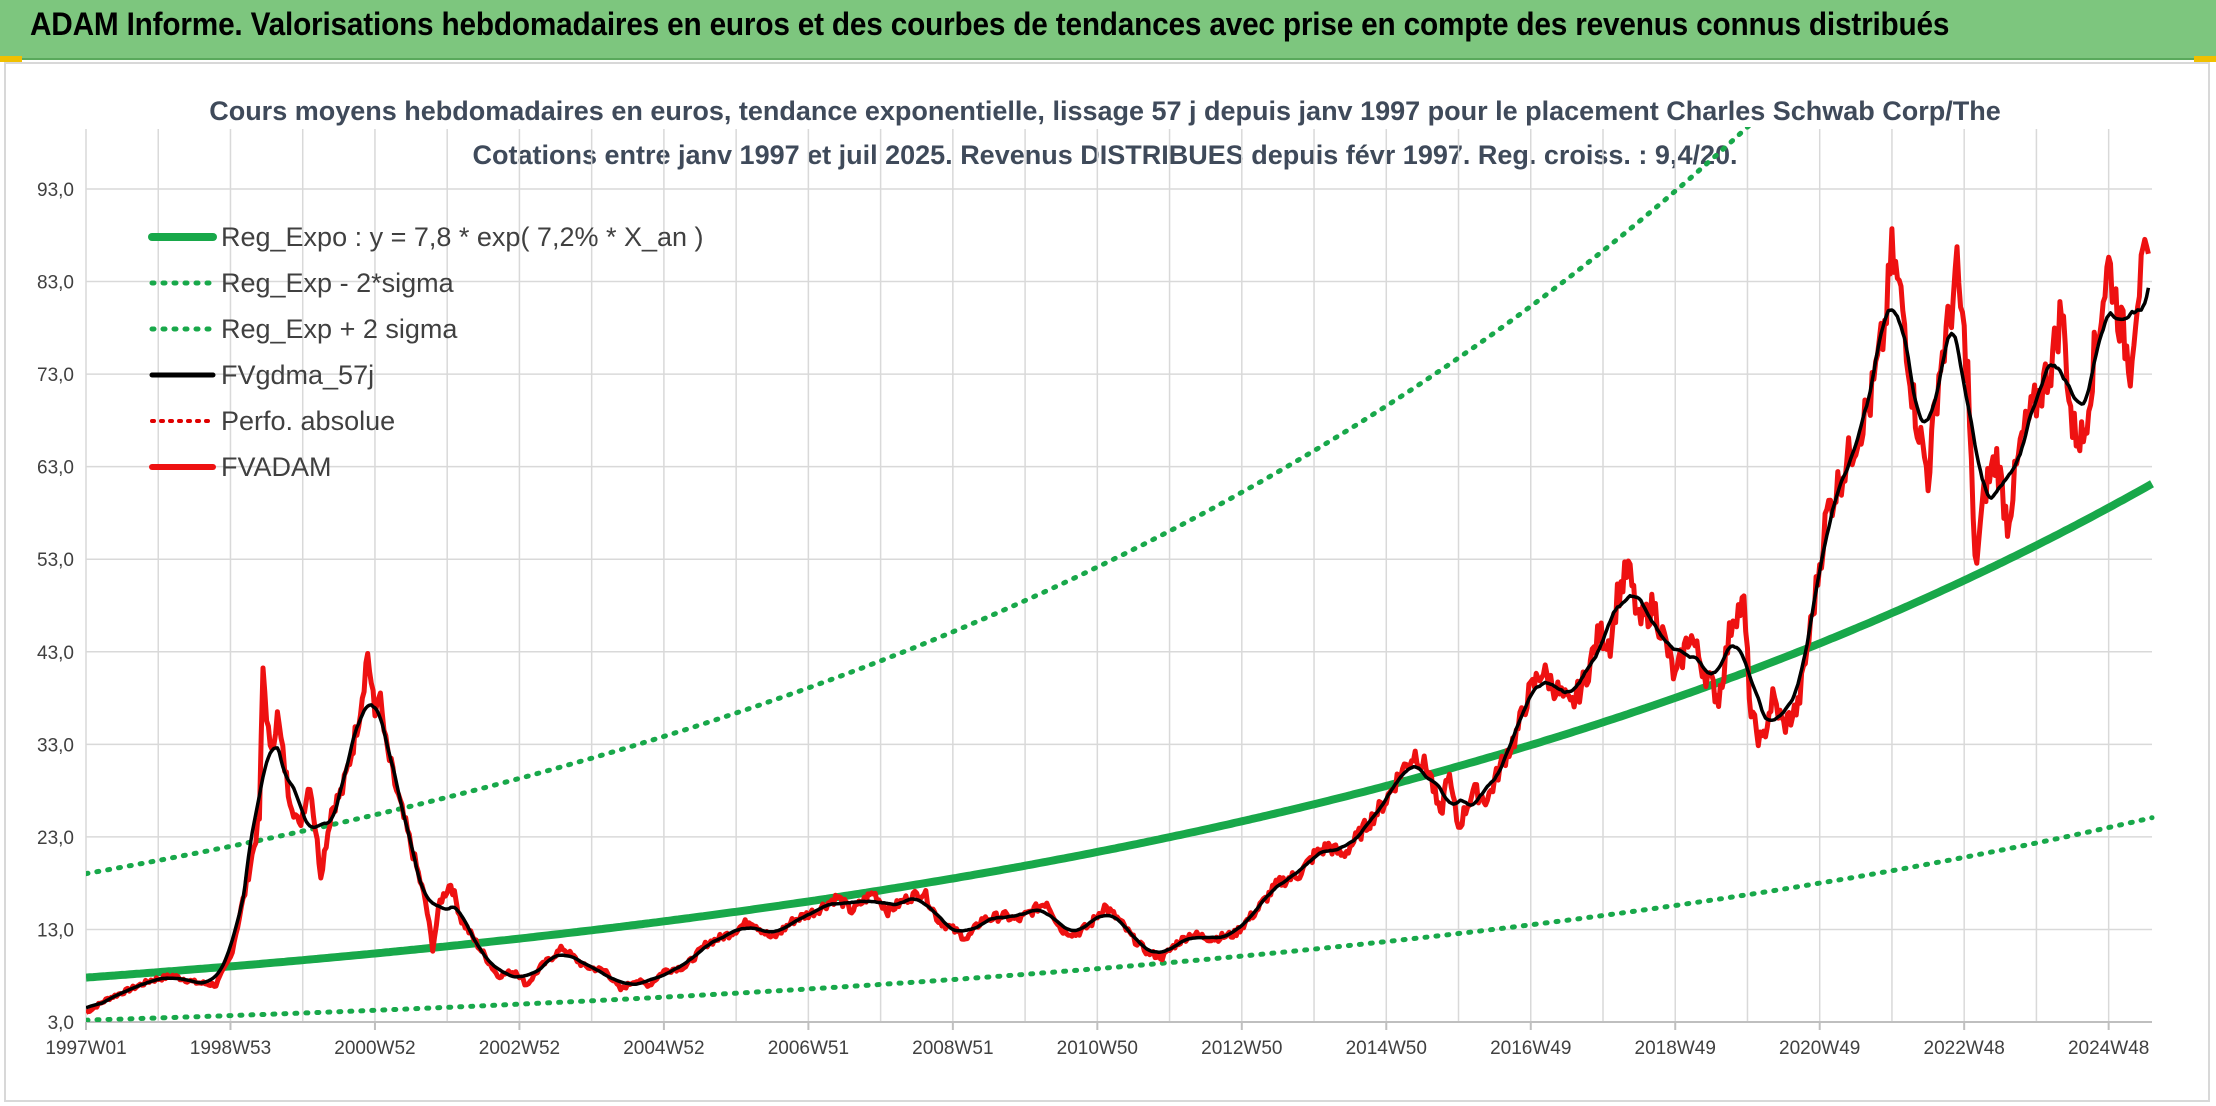 This screenshot has height=1106, width=2216. What do you see at coordinates (85, 1048) in the screenshot?
I see `x-tick-label: 1997W01` at bounding box center [85, 1048].